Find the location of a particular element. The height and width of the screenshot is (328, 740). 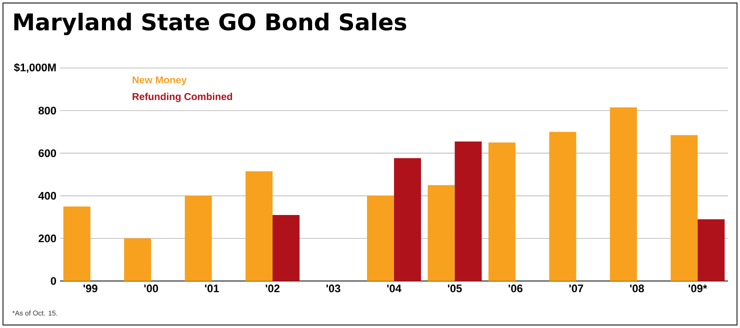

x-tick-label: '07 is located at coordinates (576, 288).